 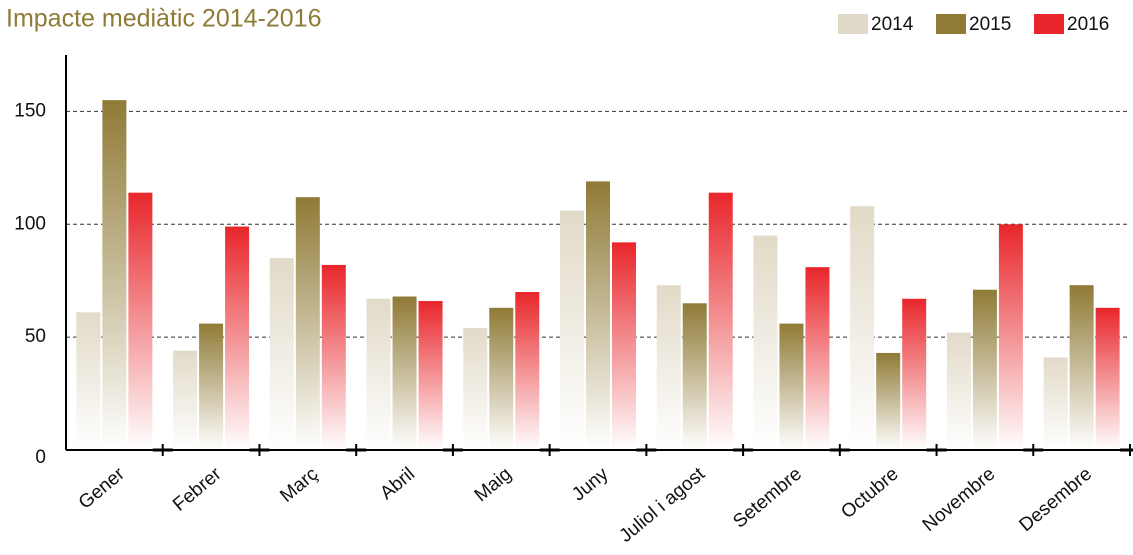 I want to click on legend-label: 2016, so click(x=1088, y=24).